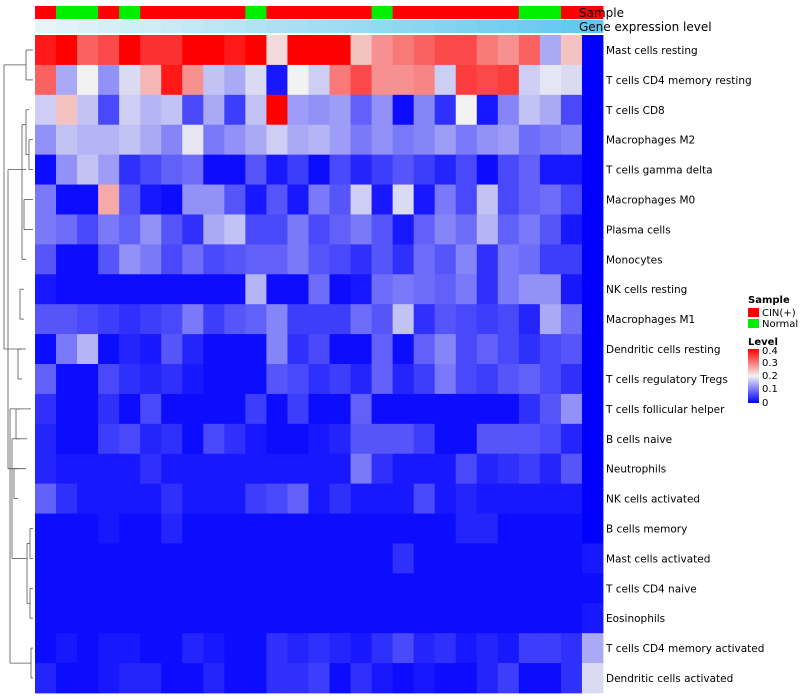  What do you see at coordinates (779, 313) in the screenshot?
I see `legend-label-cin: CIN(+)` at bounding box center [779, 313].